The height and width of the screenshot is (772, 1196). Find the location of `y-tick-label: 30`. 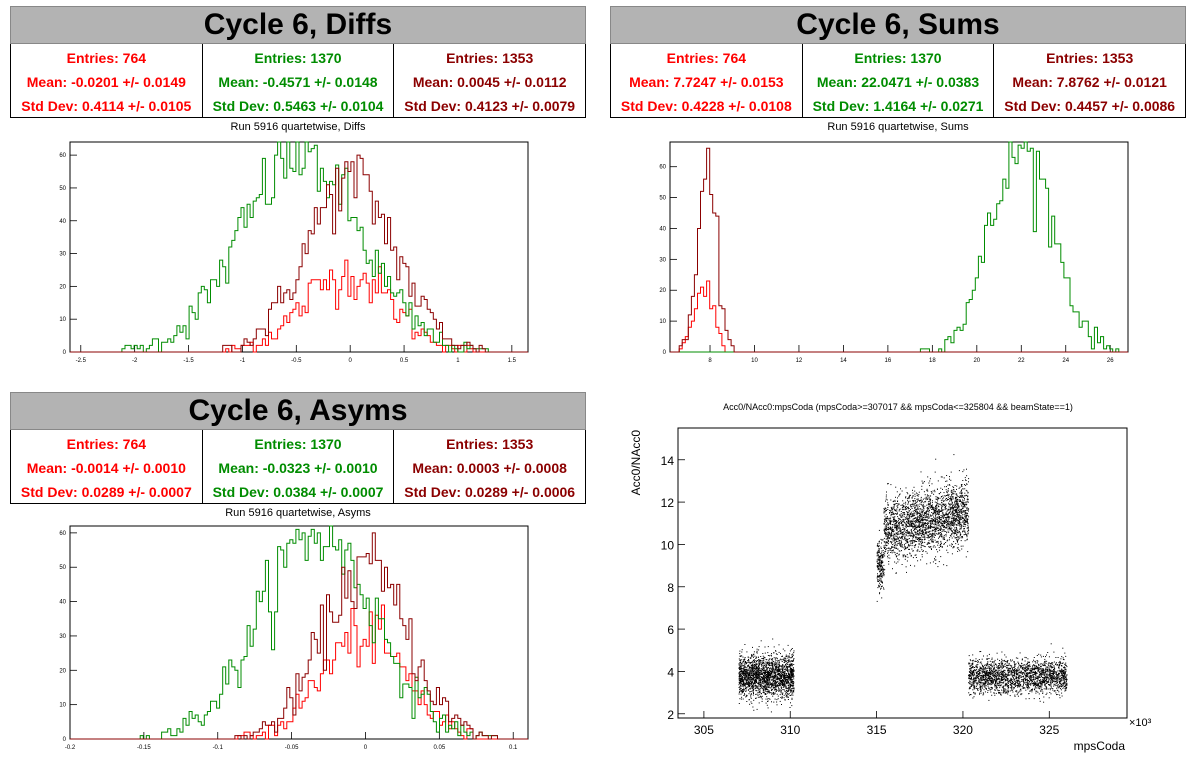

y-tick-label: 30 is located at coordinates (662, 260).